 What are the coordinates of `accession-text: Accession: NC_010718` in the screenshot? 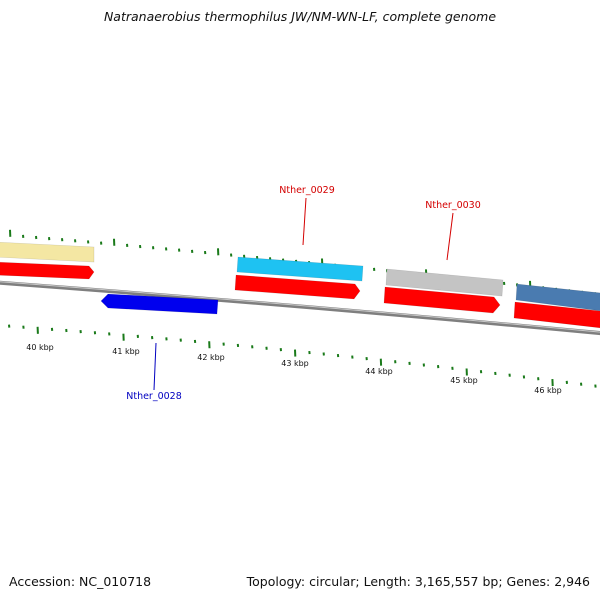 It's located at (80, 581).